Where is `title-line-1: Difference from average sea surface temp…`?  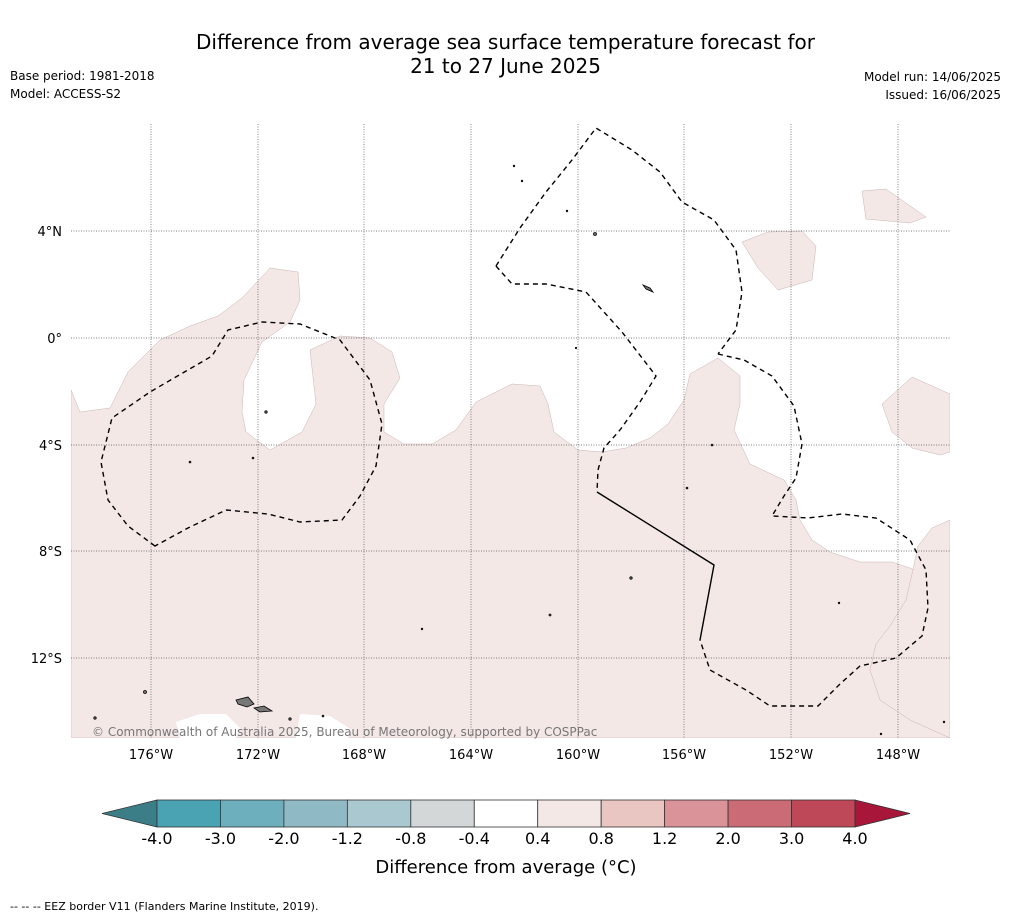 title-line-1: Difference from average sea surface temp… is located at coordinates (505, 42).